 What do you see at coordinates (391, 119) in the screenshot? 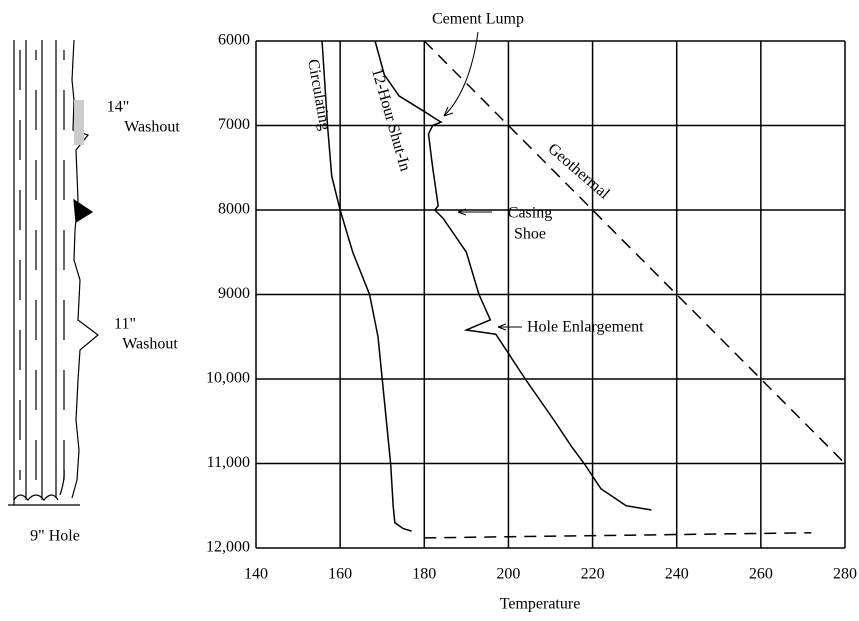
I see `series-label: 12-Hour Shut-In` at bounding box center [391, 119].